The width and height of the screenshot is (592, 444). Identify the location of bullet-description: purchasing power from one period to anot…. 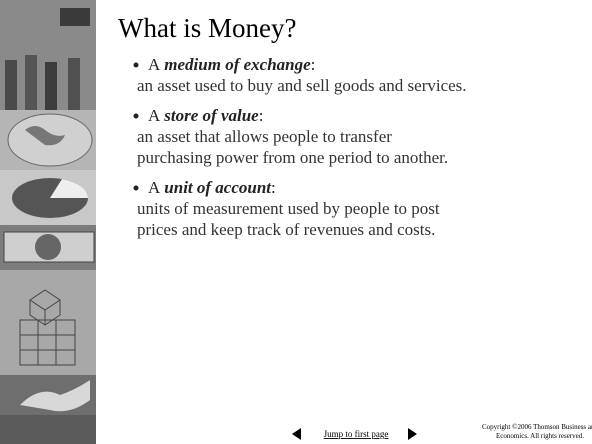
(292, 157).